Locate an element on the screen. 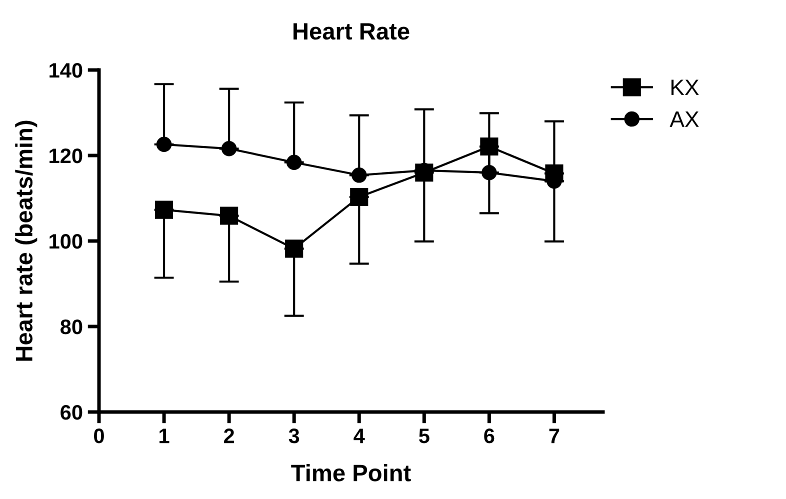 The image size is (786, 499). x-tick-label: 2 is located at coordinates (229, 436).